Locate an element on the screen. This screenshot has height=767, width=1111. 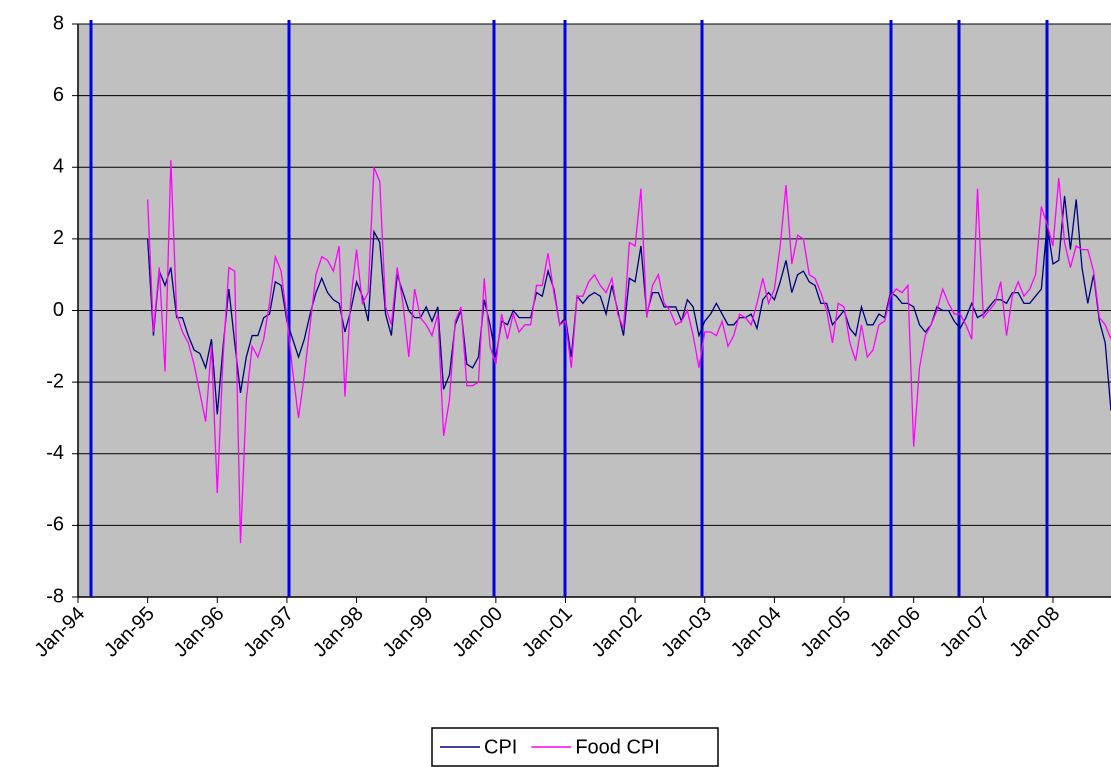
x-tick-label: Jan-99 is located at coordinates (408, 632).